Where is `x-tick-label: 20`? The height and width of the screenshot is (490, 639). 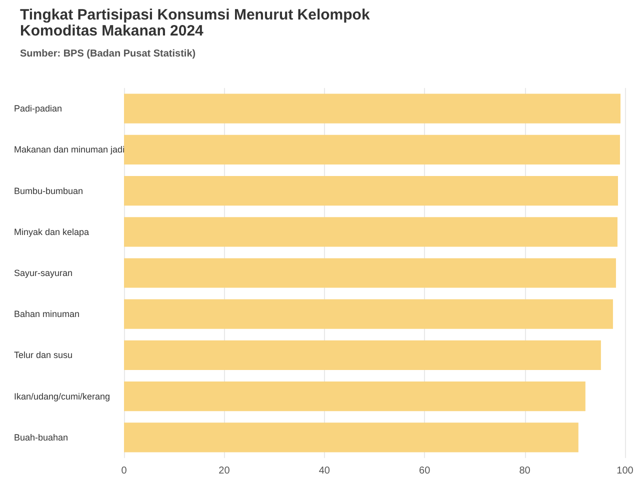
x-tick-label: 20 is located at coordinates (224, 471).